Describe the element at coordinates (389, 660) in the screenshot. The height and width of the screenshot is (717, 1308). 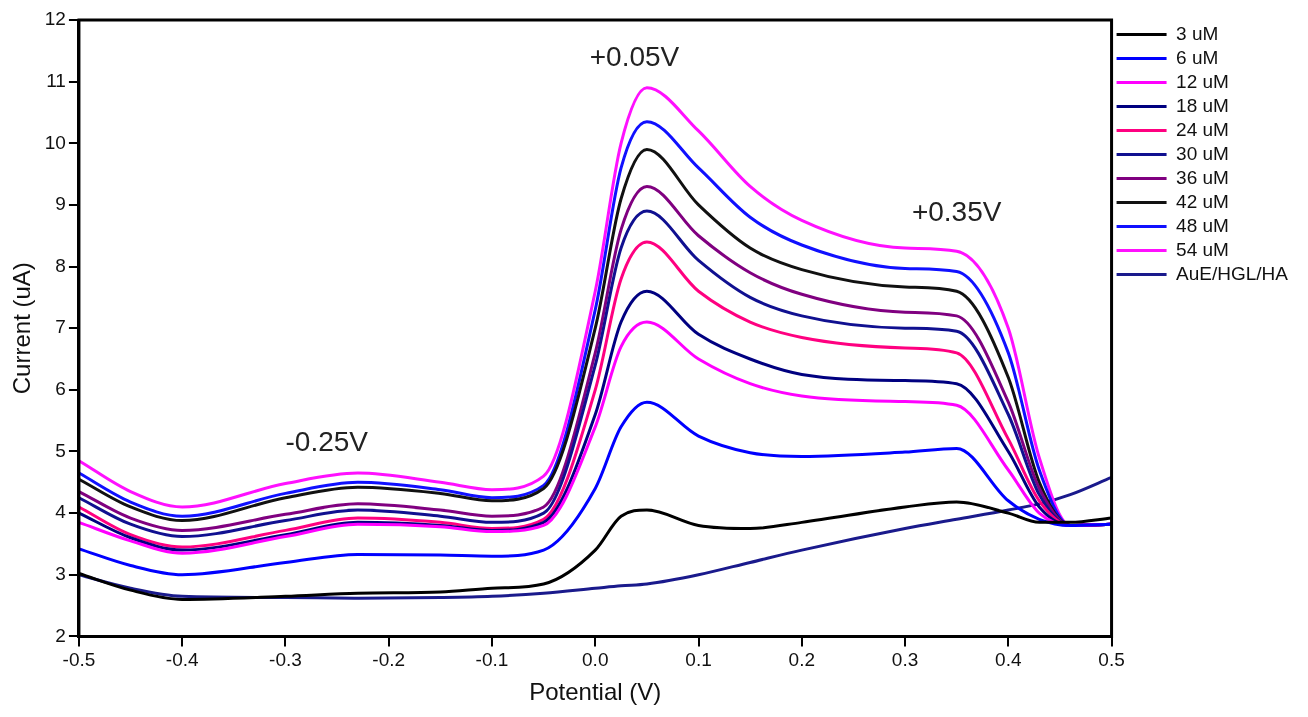
I see `x-tick-label: -0.2` at that location.